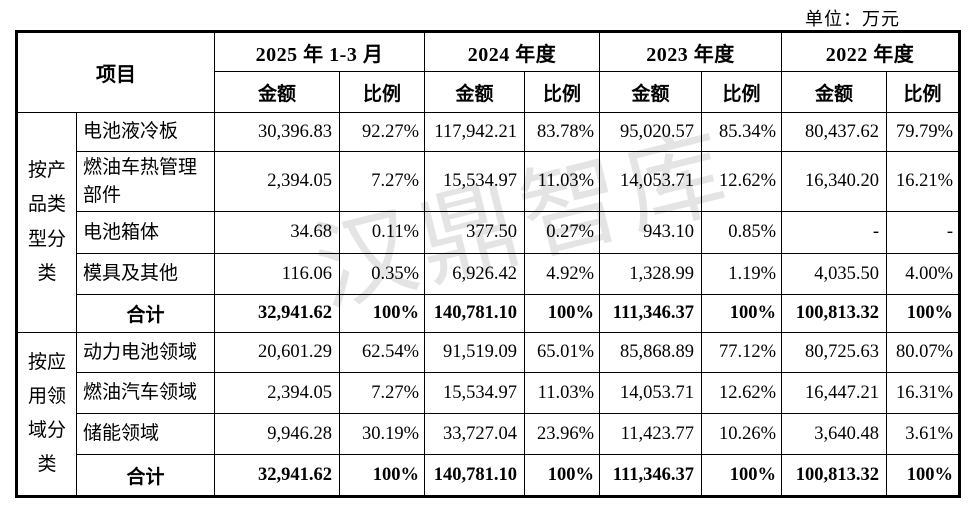 Image resolution: width=980 pixels, height=513 pixels. What do you see at coordinates (319, 51) in the screenshot?
I see `period-header-2025: 2025 年 1-3 月` at bounding box center [319, 51].